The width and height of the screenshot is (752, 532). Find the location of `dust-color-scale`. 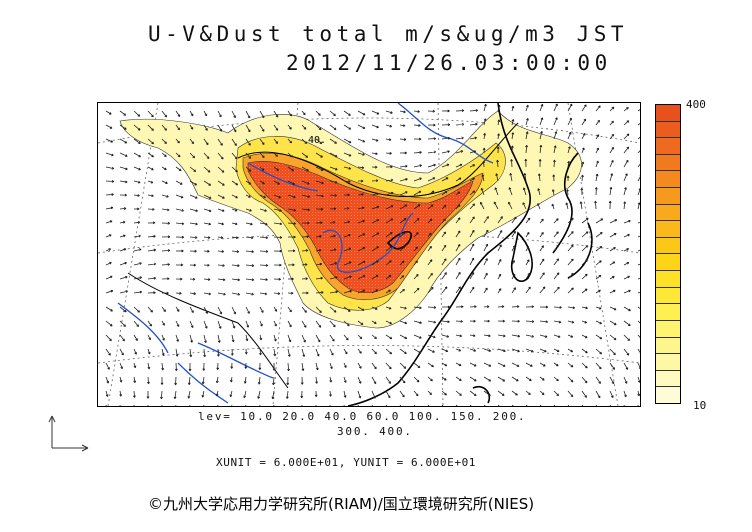

dust-color-scale is located at coordinates (668, 254).